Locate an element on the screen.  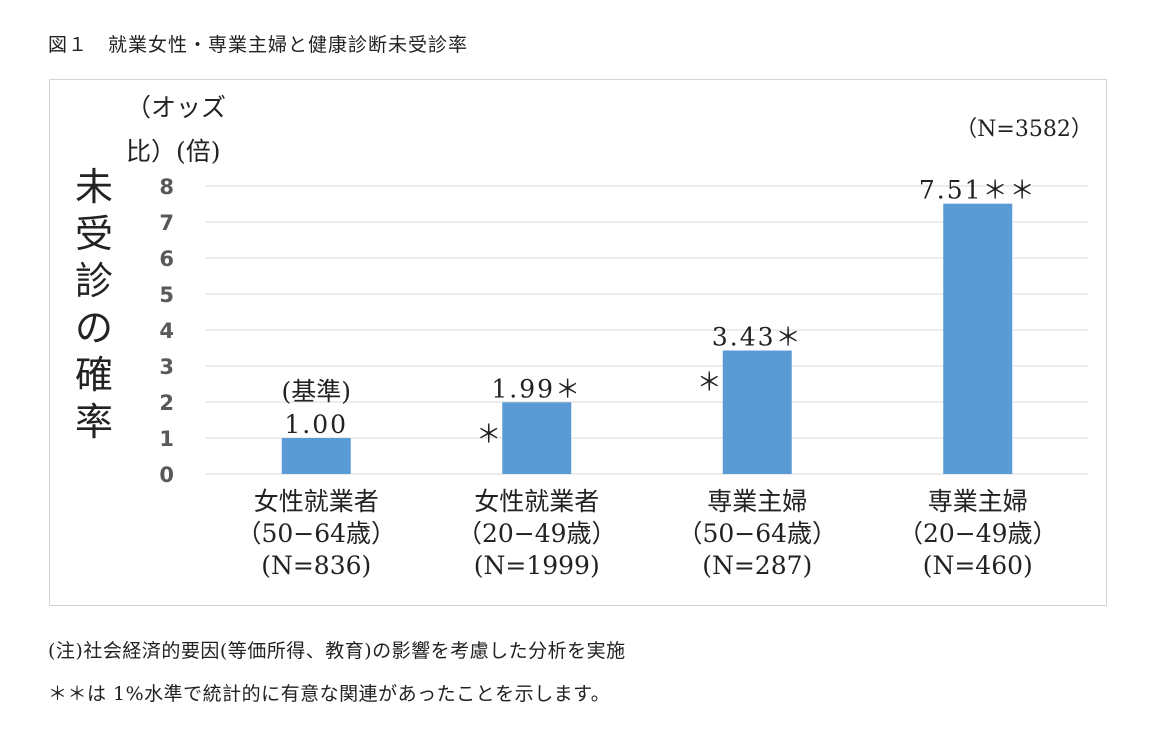
y-tick-label: 7 is located at coordinates (166, 223).